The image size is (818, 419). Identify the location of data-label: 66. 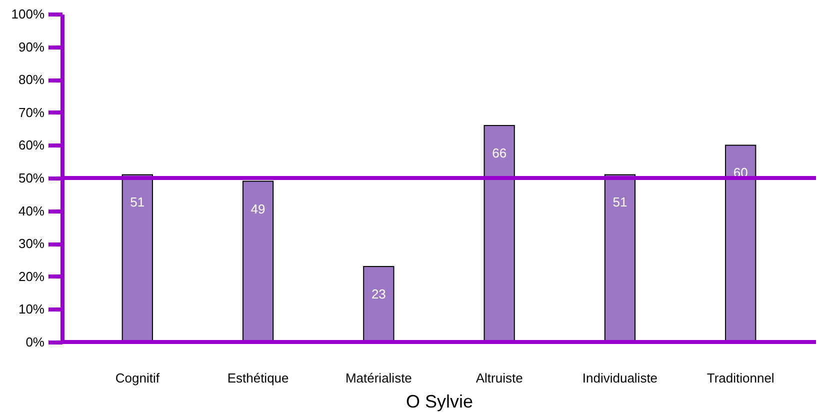
(499, 153).